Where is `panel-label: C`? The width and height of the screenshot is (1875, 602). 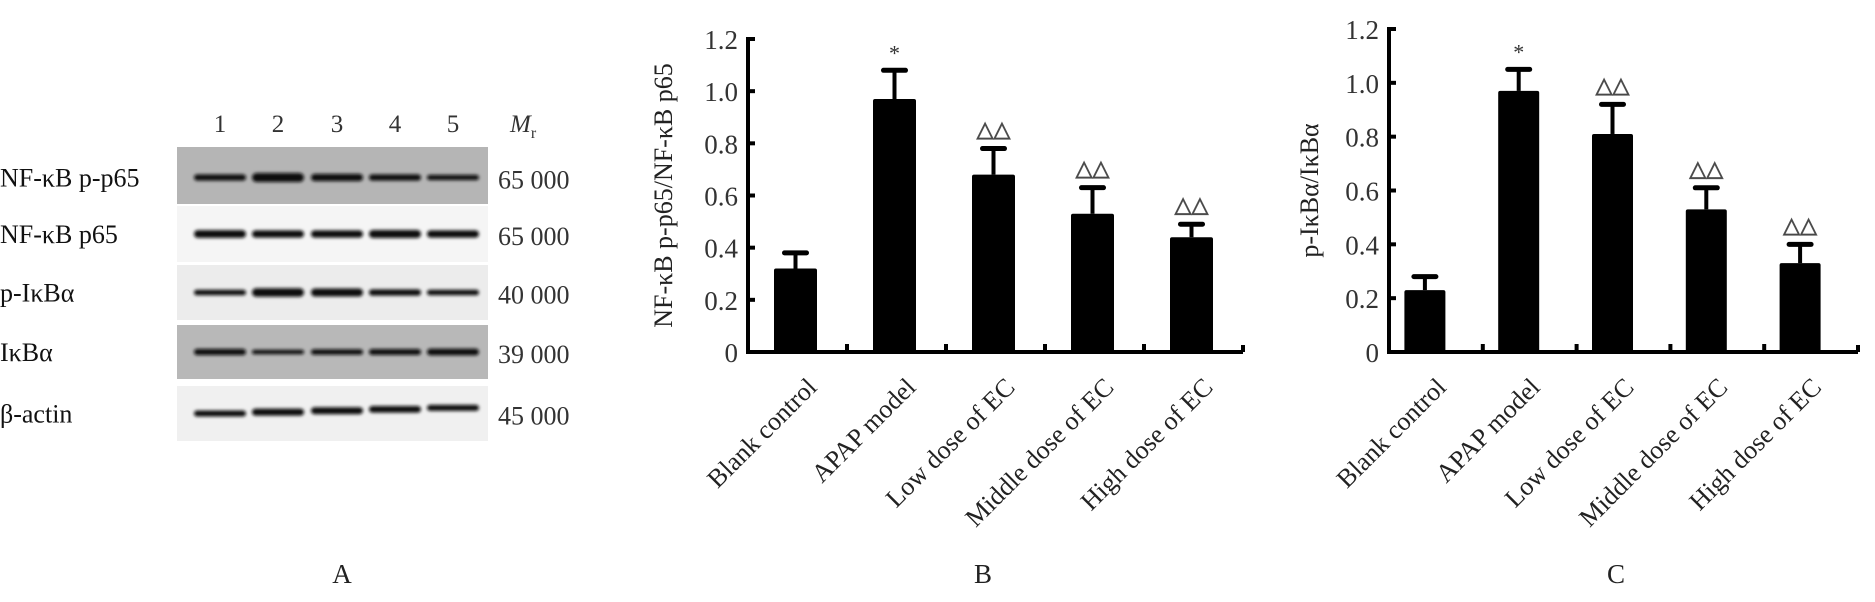
panel-label: C is located at coordinates (1616, 574).